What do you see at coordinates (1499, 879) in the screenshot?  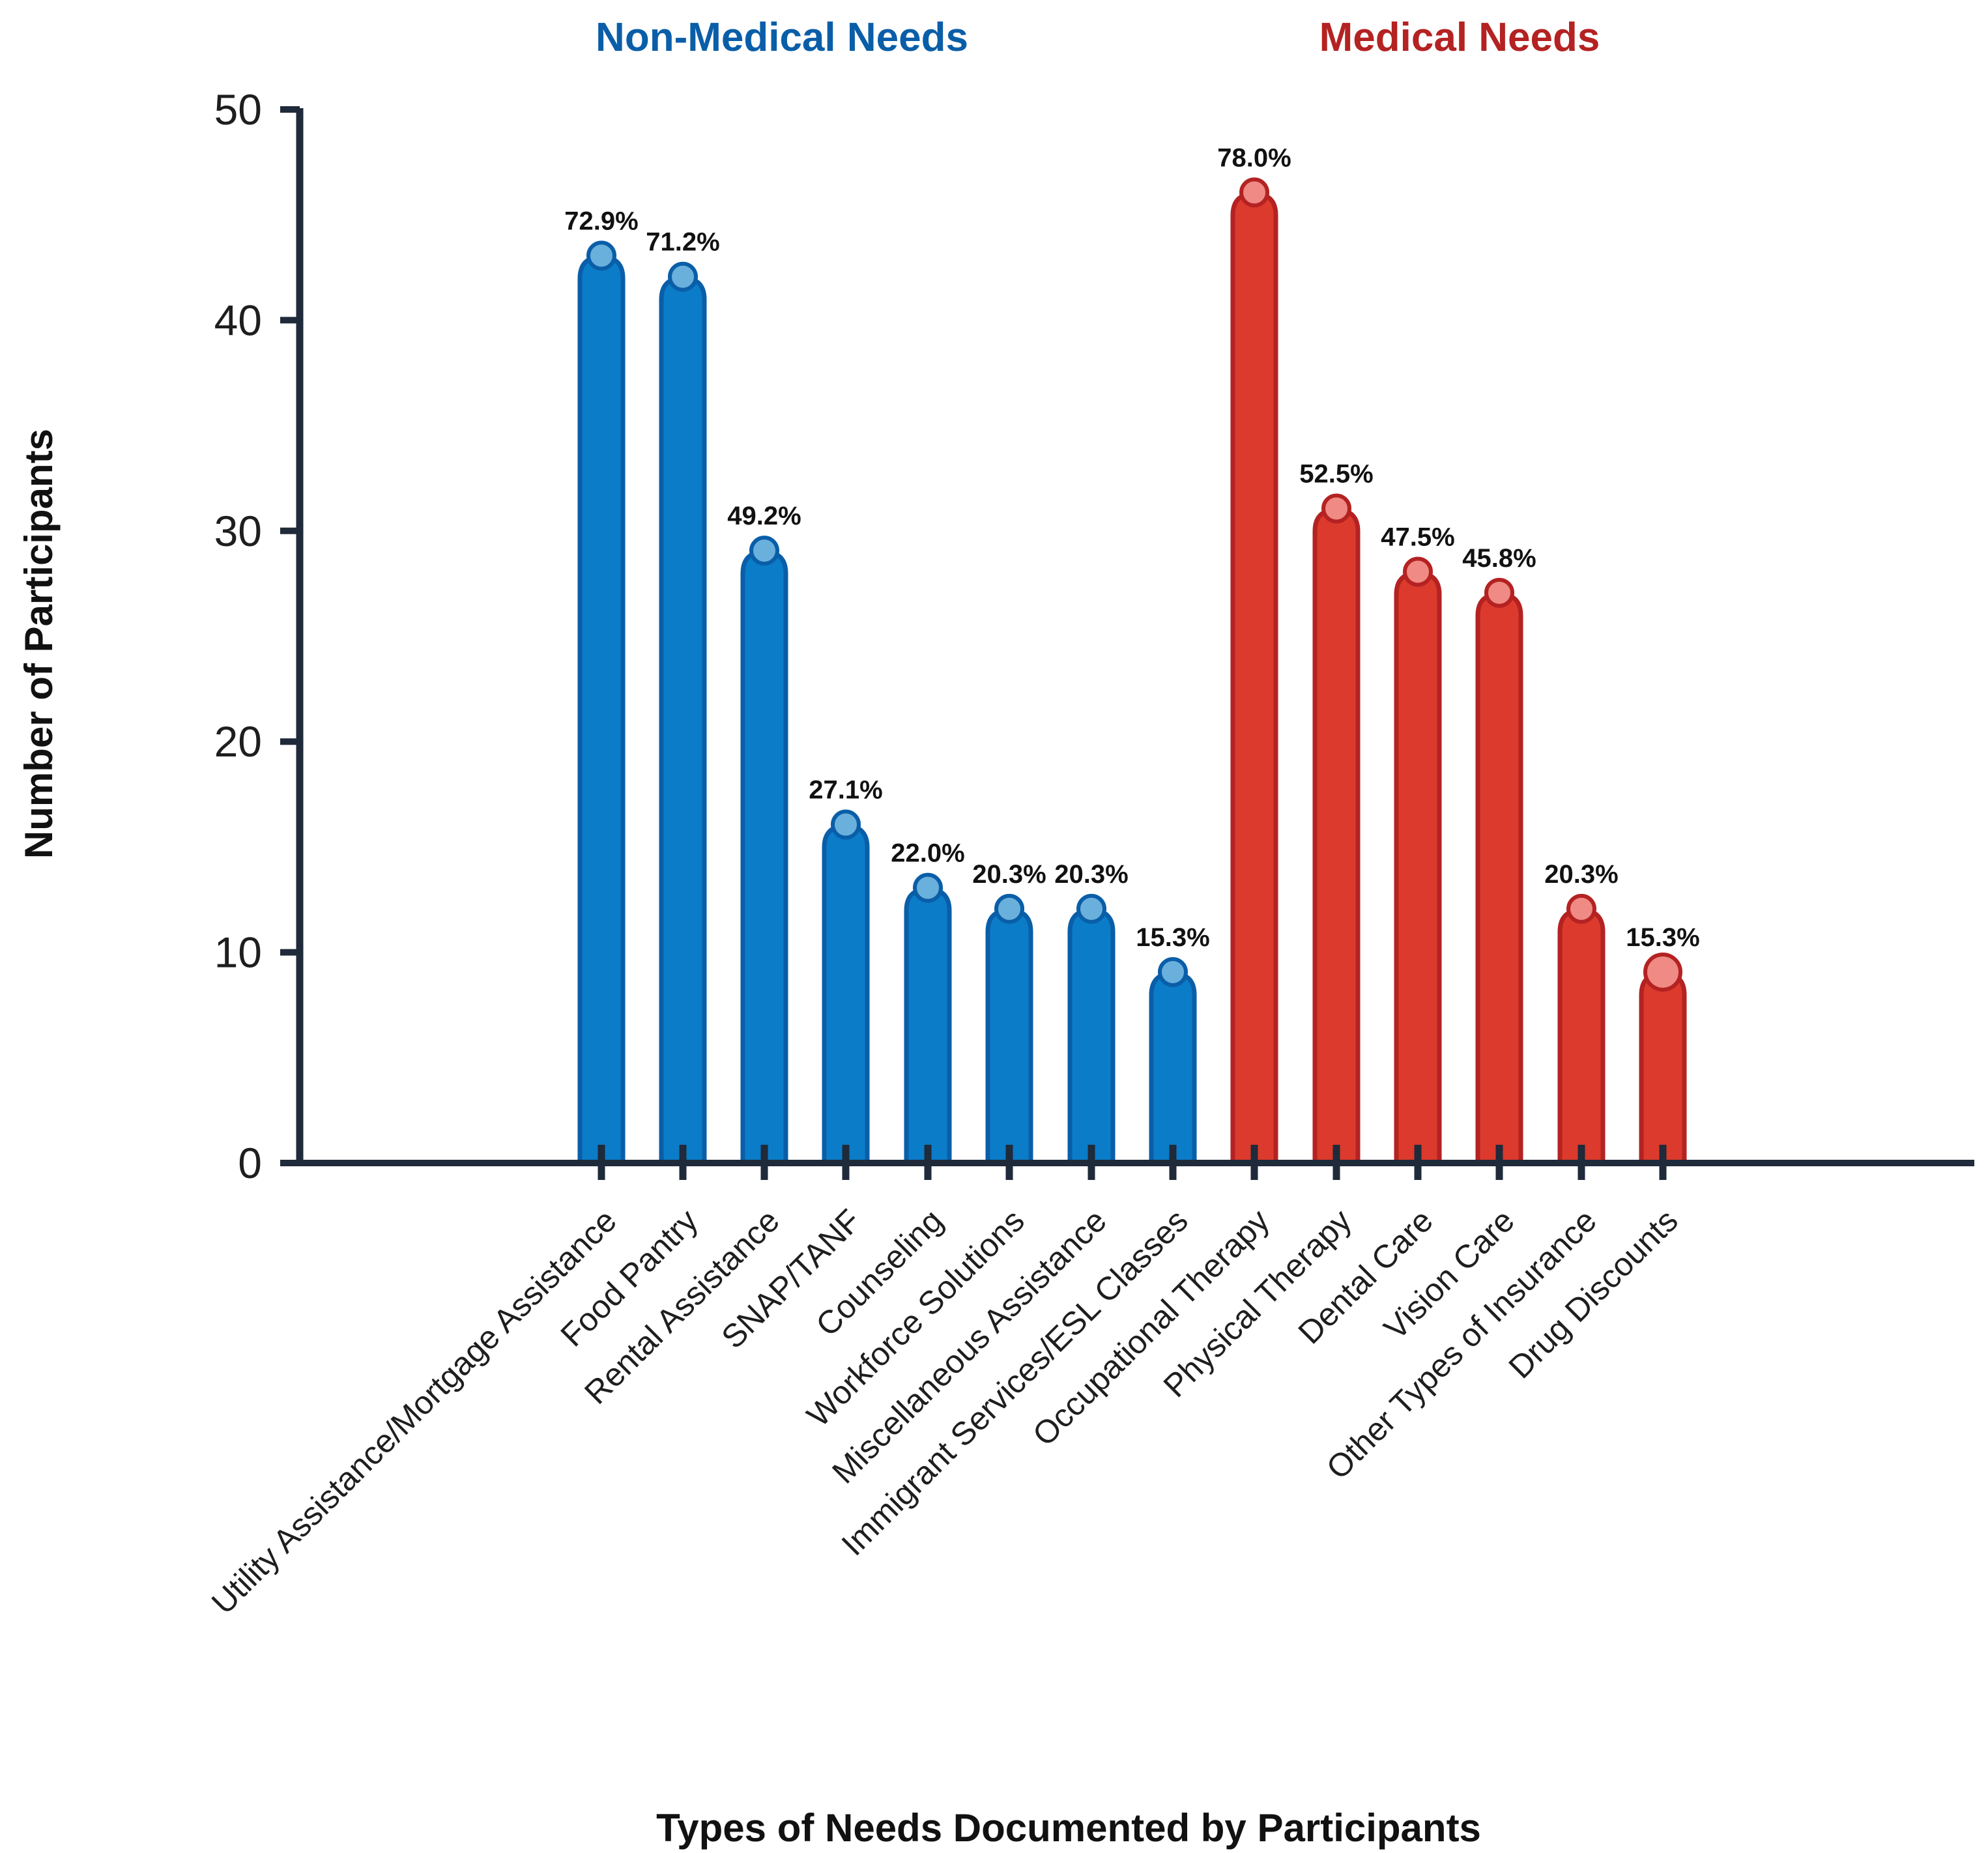 I see `bar-vision-care` at bounding box center [1499, 879].